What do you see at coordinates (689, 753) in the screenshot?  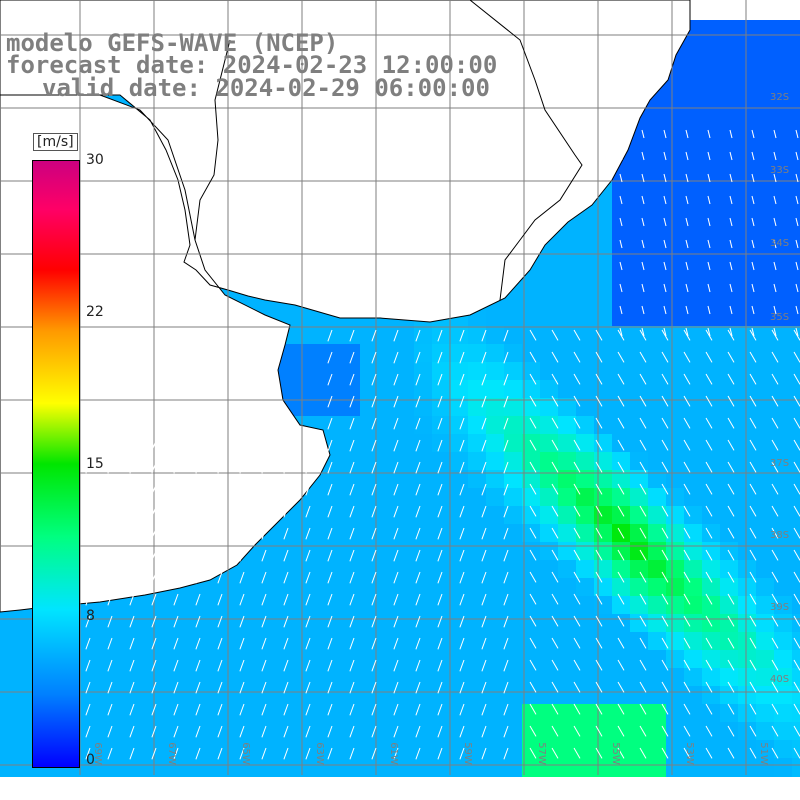 I see `lon-label: 53W` at bounding box center [689, 753].